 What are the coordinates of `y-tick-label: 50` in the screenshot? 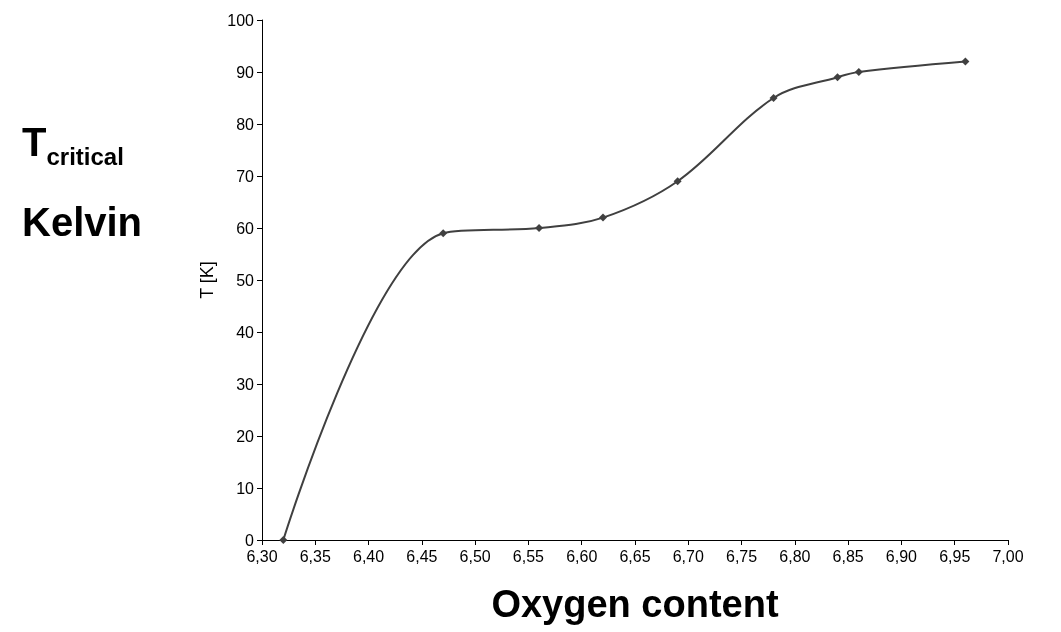 It's located at (245, 280).